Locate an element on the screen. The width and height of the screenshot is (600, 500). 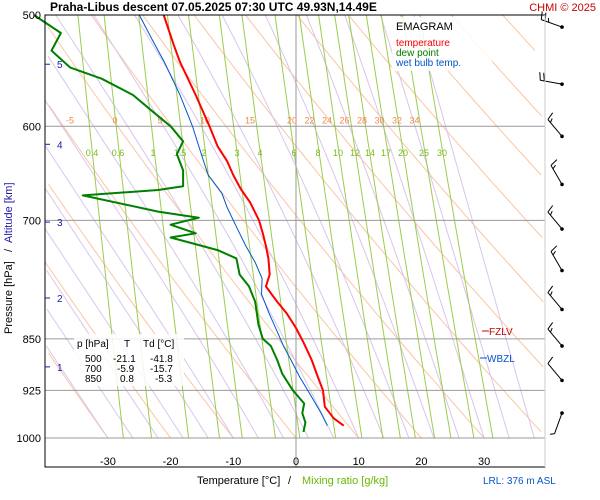
altitude-tick-label: 1 is located at coordinates (60, 368).